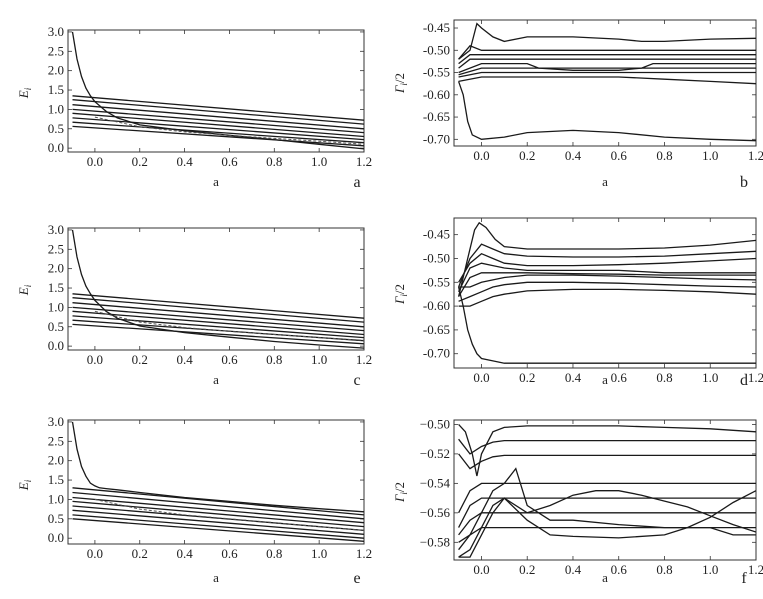 The image size is (763, 599). I want to click on panel-letter: a, so click(356, 182).